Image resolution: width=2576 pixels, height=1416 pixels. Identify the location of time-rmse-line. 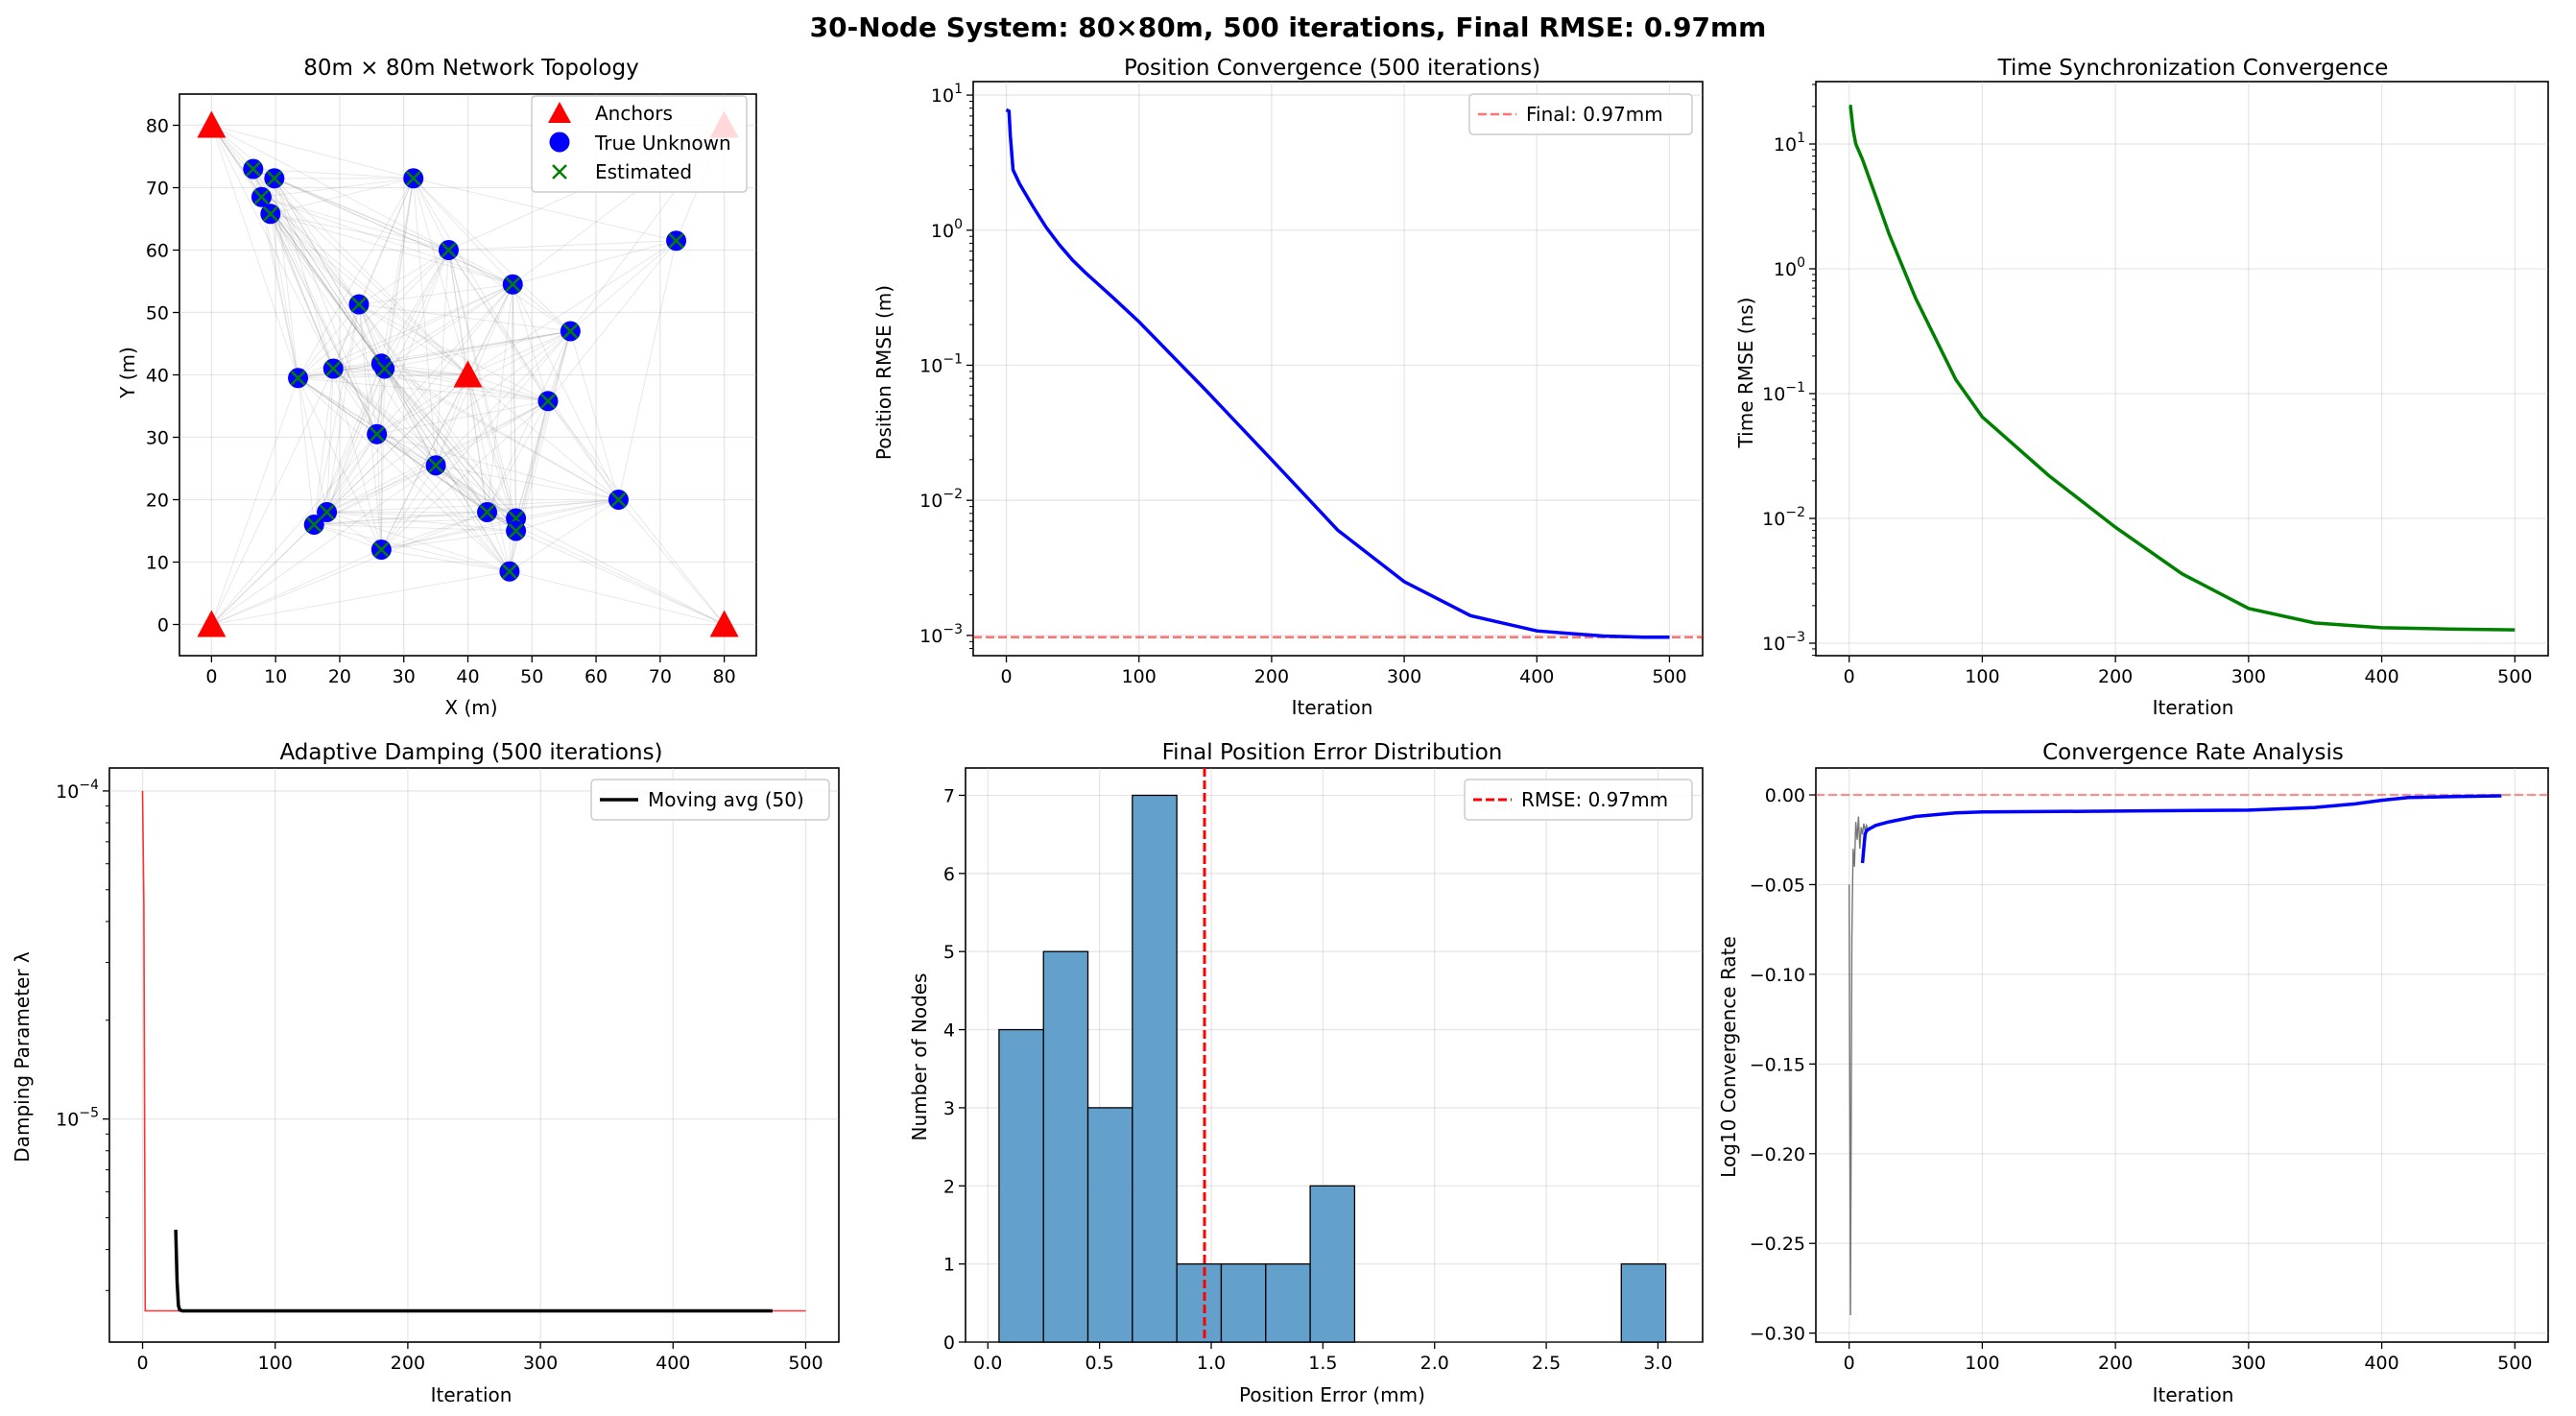
(2182, 368).